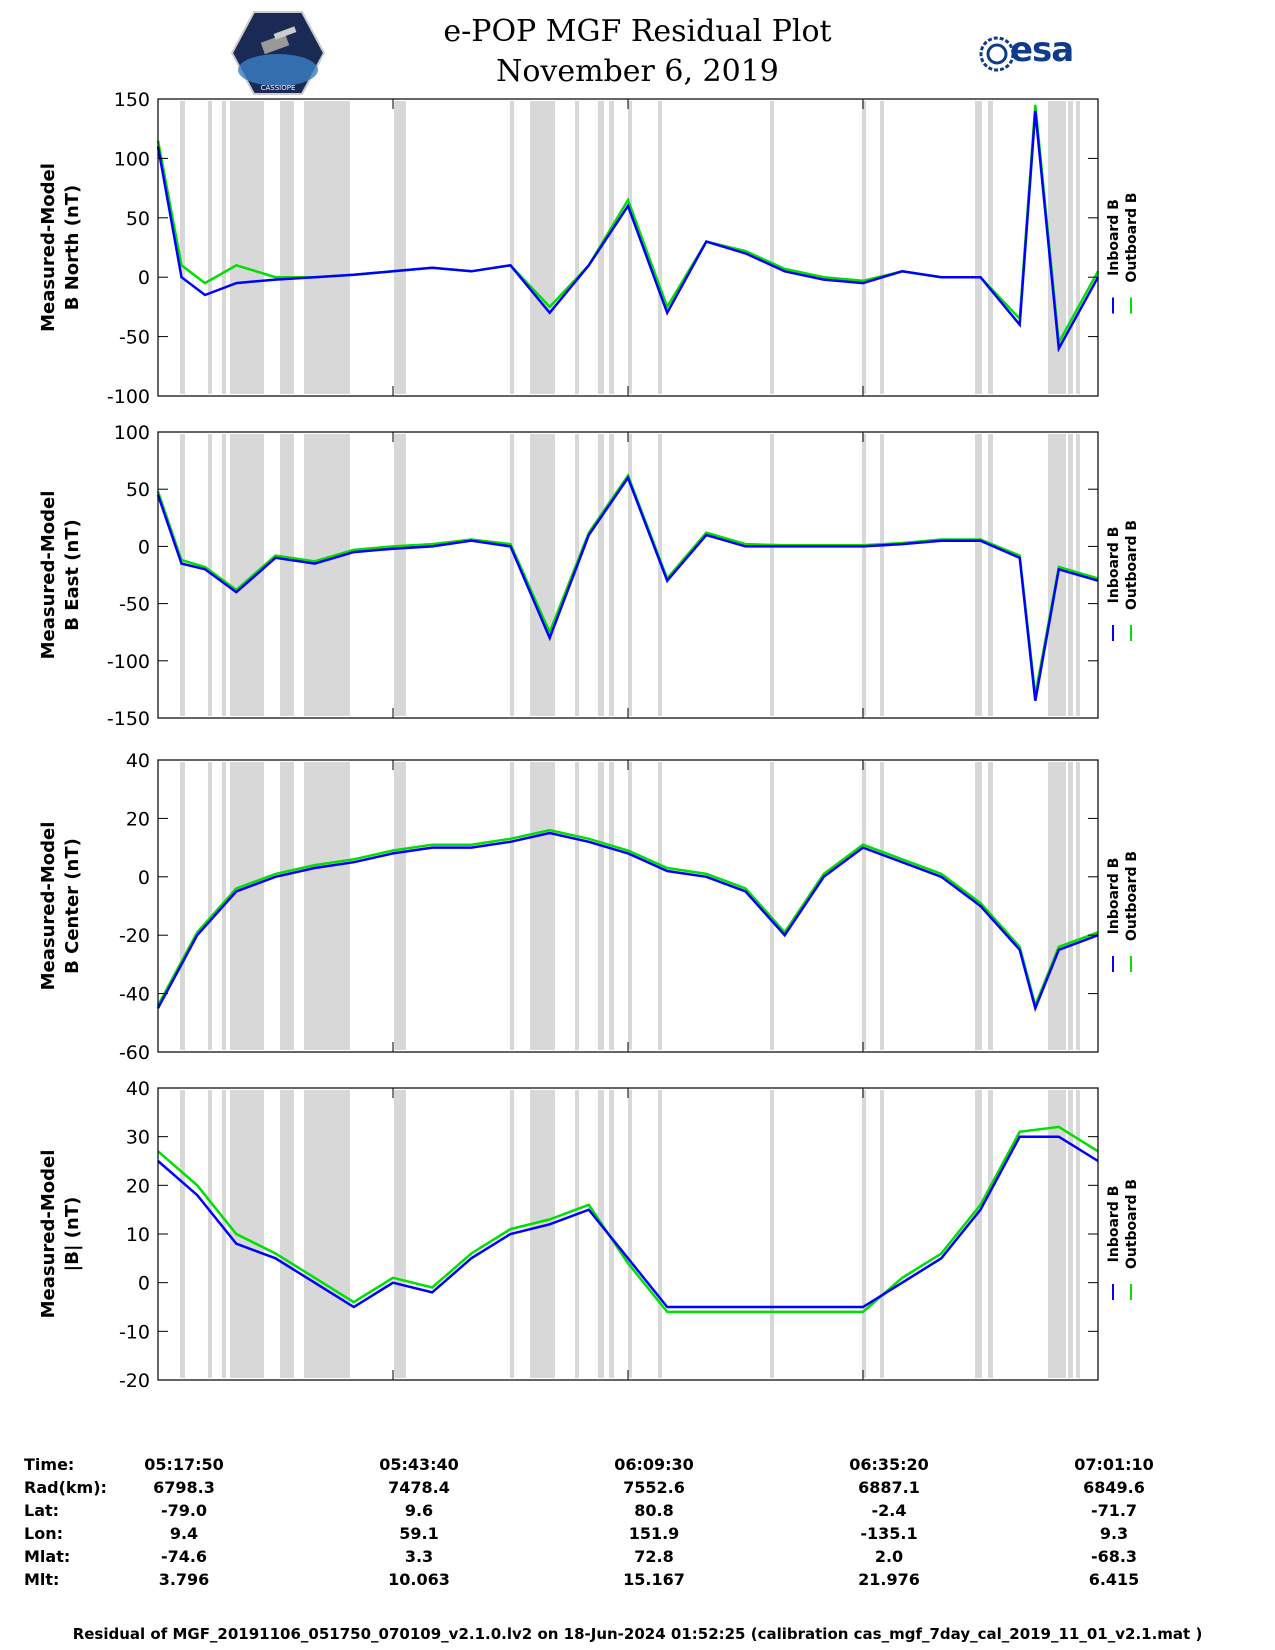 The height and width of the screenshot is (1650, 1275). I want to click on info-row-label: Mlat:, so click(47, 1556).